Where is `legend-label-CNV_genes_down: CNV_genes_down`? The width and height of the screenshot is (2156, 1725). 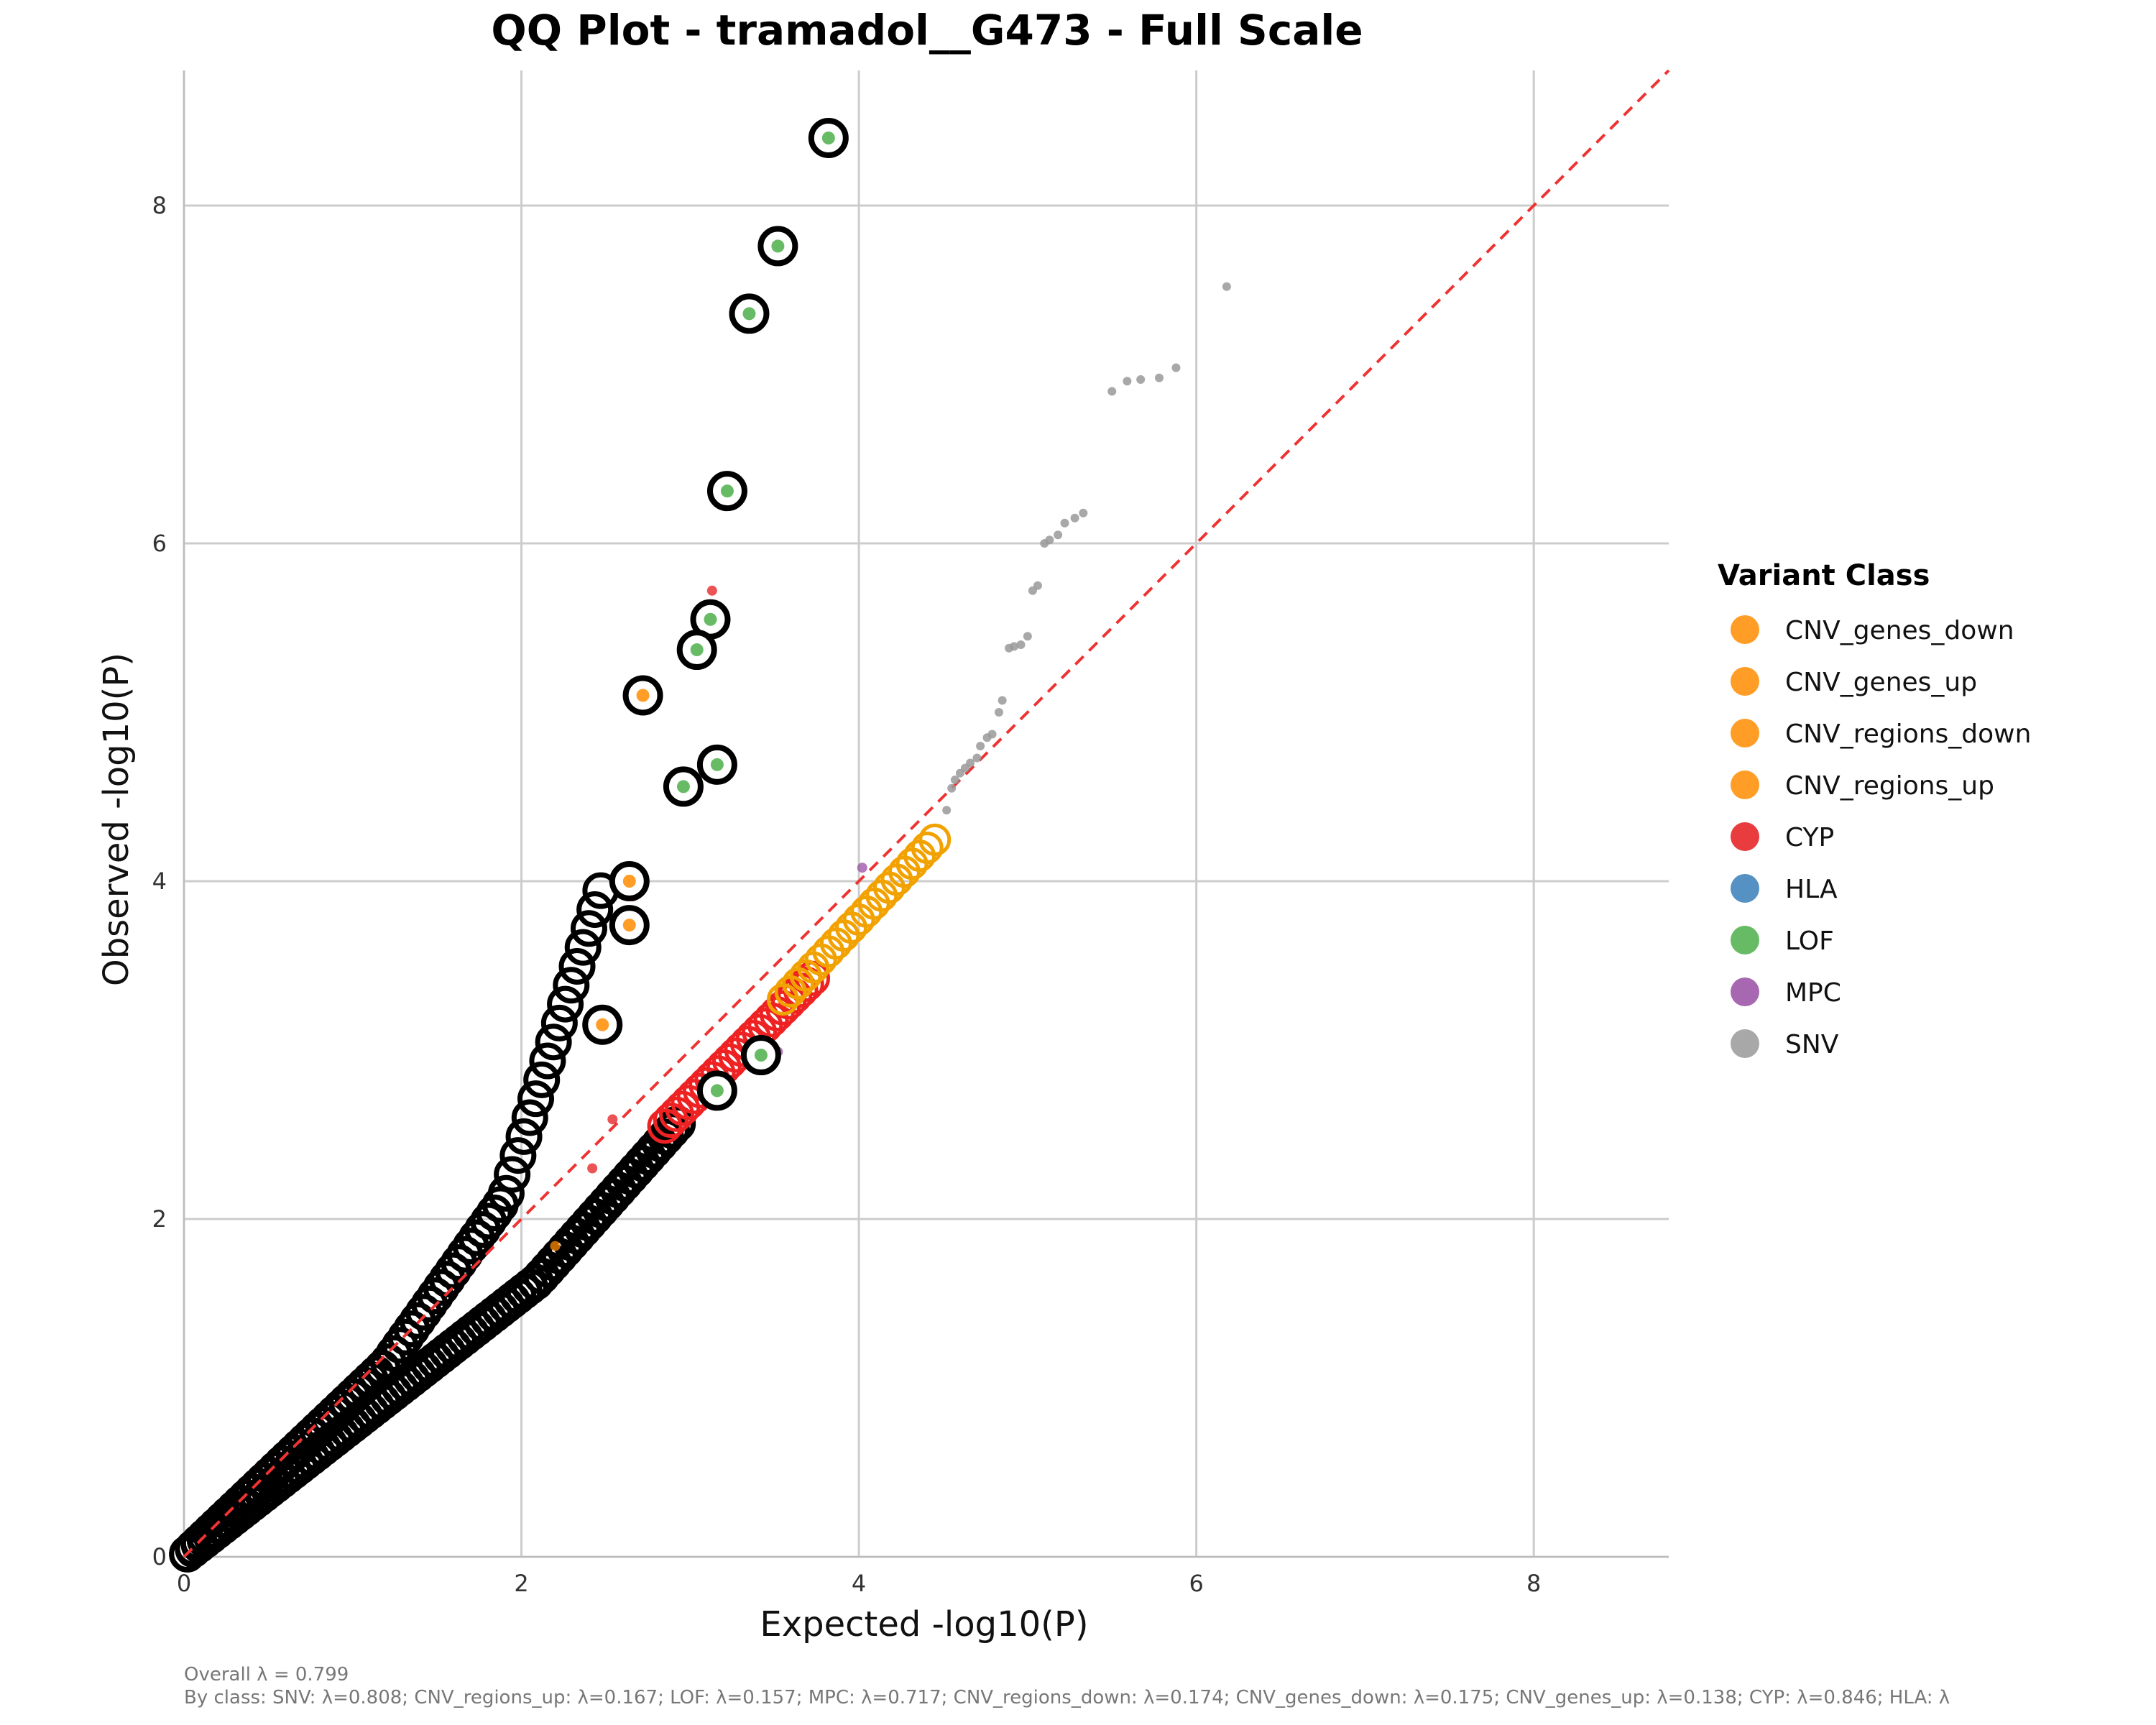
legend-label-CNV_genes_down: CNV_genes_down is located at coordinates (1899, 630).